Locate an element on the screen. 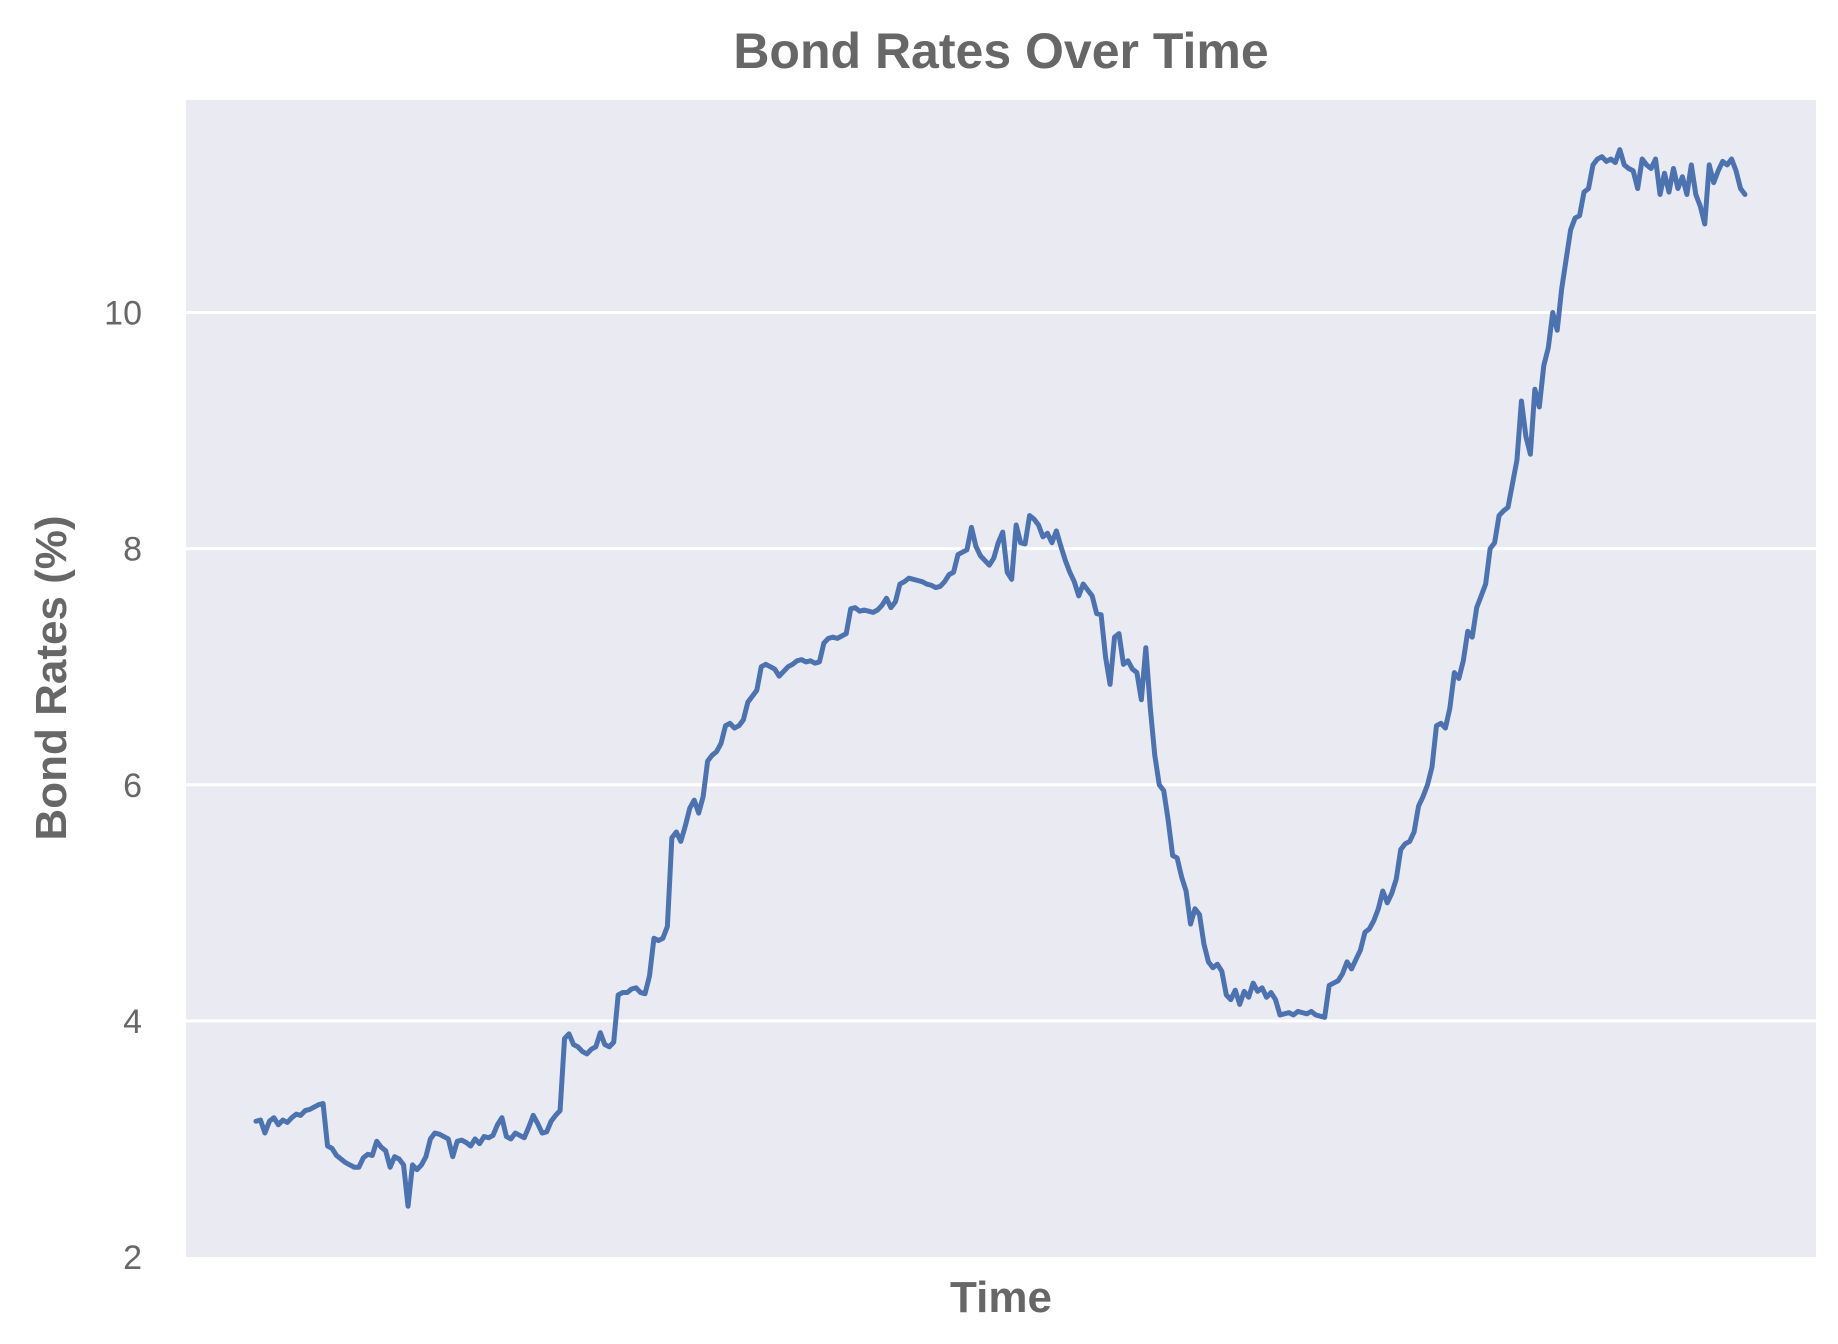 The width and height of the screenshot is (1838, 1344). y-axis-label: Bond Rates (%) is located at coordinates (51, 677).